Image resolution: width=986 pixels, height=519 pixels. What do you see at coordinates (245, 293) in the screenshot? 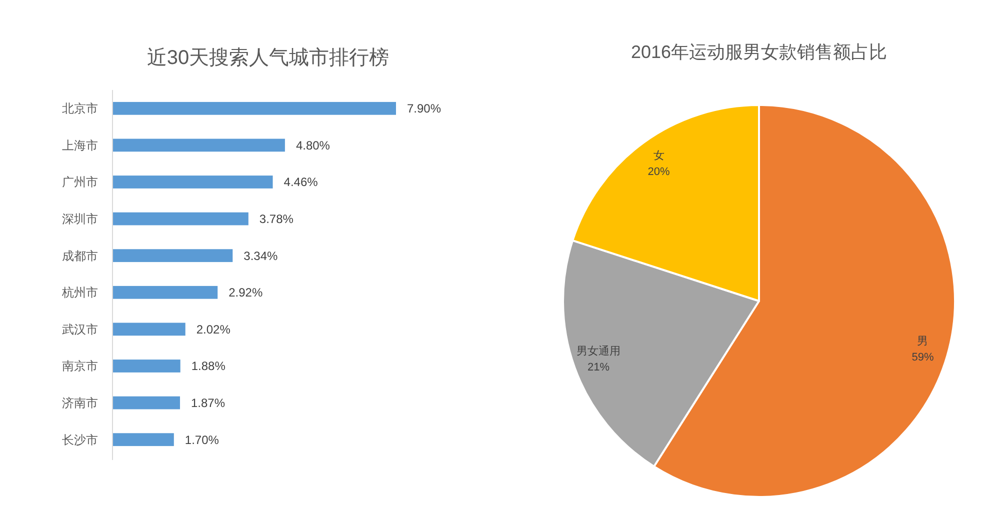
I see `data-label: 2.92%` at bounding box center [245, 293].